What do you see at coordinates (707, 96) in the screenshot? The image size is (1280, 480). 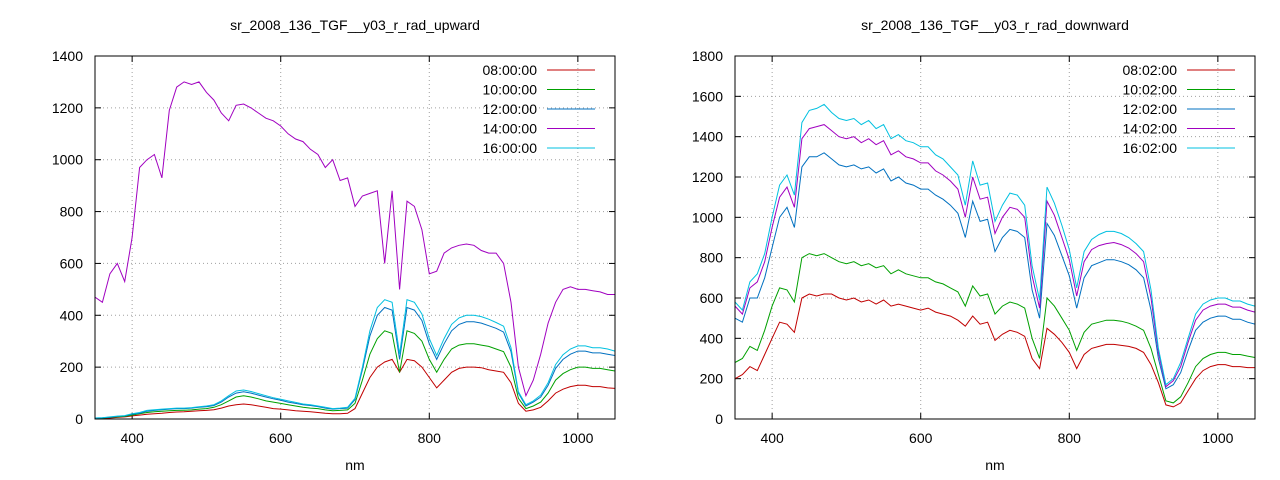 I see `y-tick-label: 1600` at bounding box center [707, 96].